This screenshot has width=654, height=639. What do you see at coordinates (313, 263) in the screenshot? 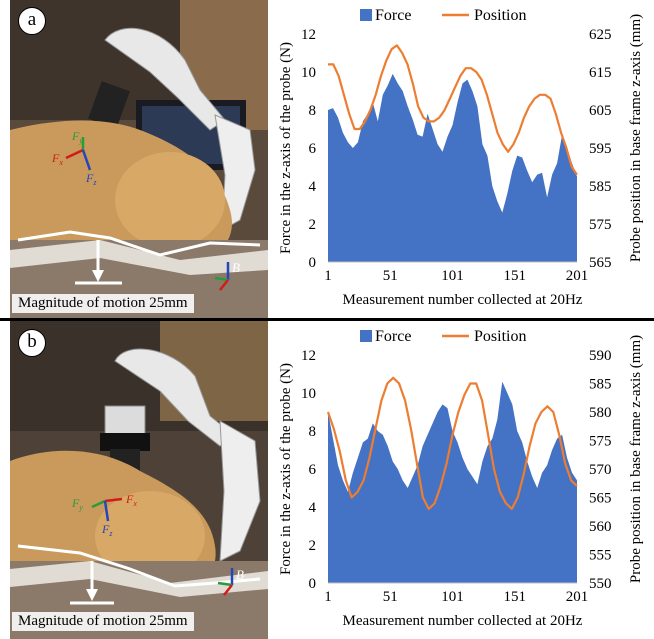
I see `y-left-tick-a: 0` at bounding box center [313, 263].